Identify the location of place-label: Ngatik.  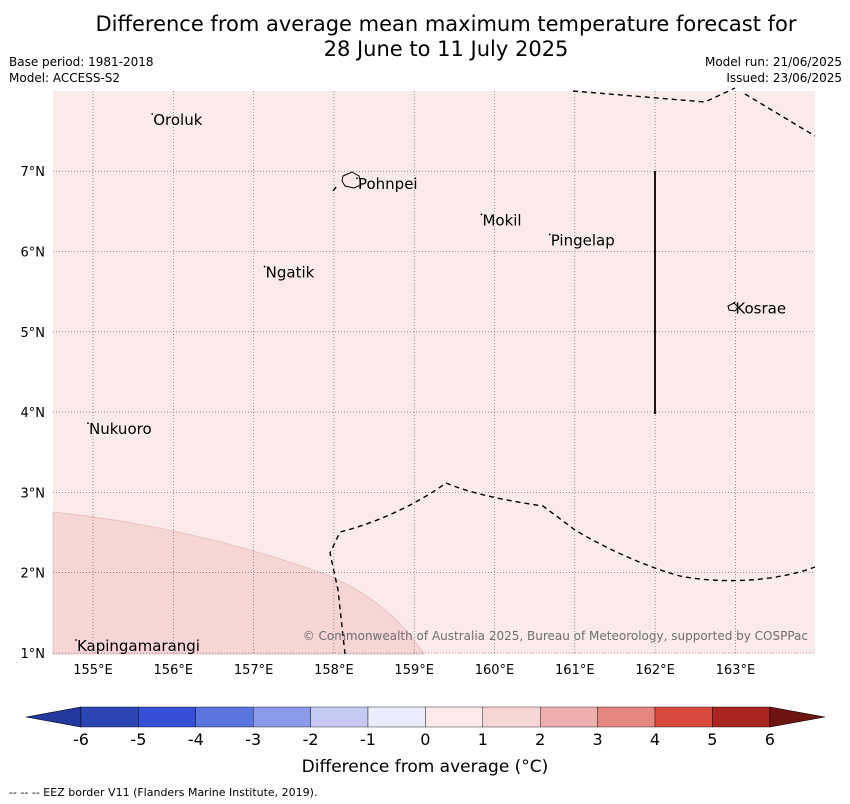
(290, 273).